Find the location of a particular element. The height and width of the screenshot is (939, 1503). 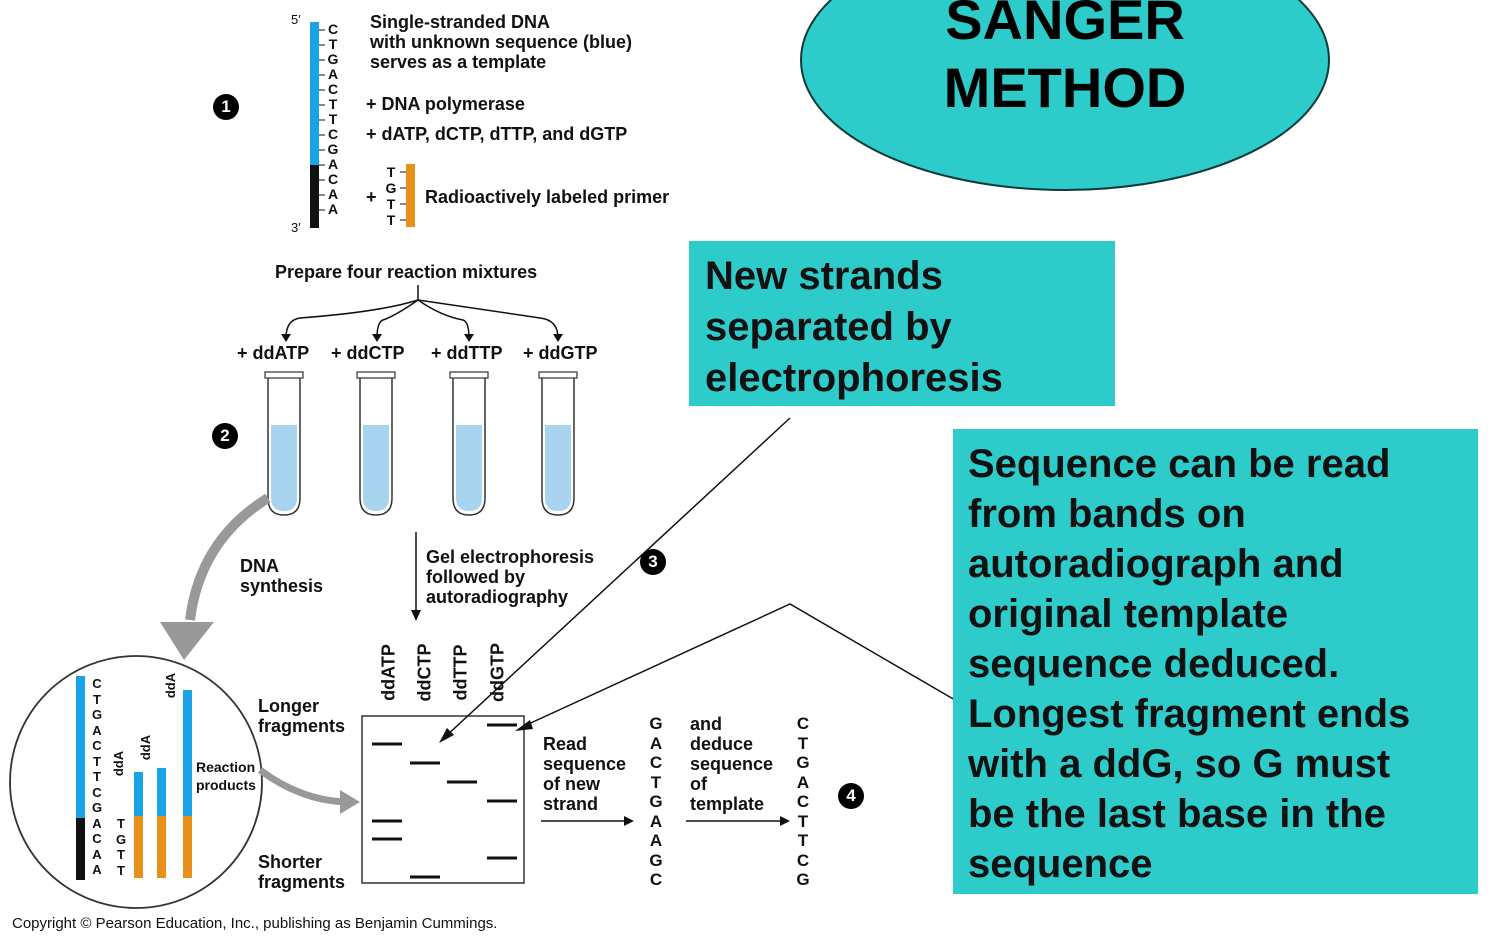

shorter-line: fragments is located at coordinates (302, 882).